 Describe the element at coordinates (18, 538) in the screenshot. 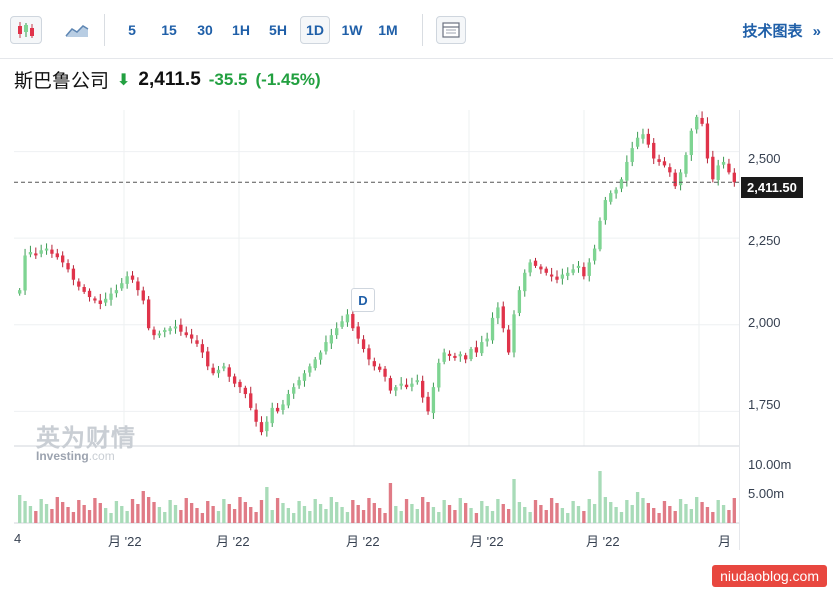

I see `x-axis-label: 4` at that location.